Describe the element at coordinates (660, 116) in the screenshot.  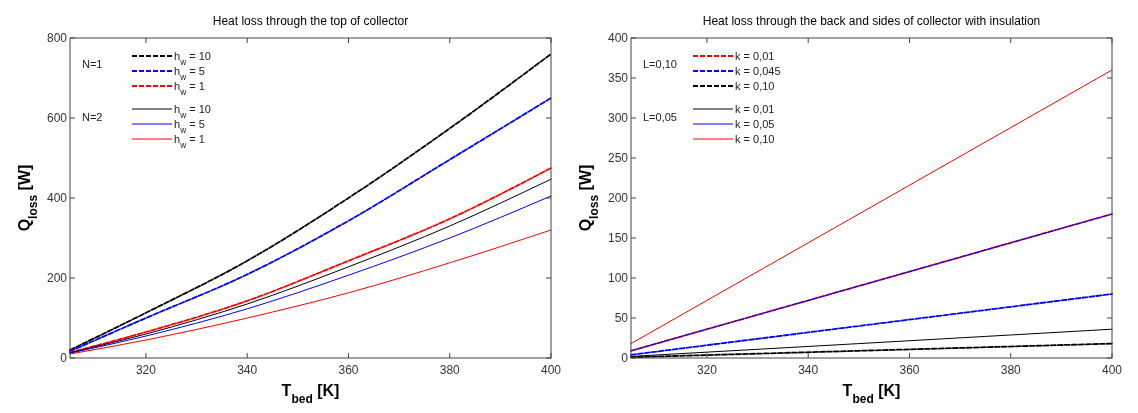
I see `annotation: L=0,05` at that location.